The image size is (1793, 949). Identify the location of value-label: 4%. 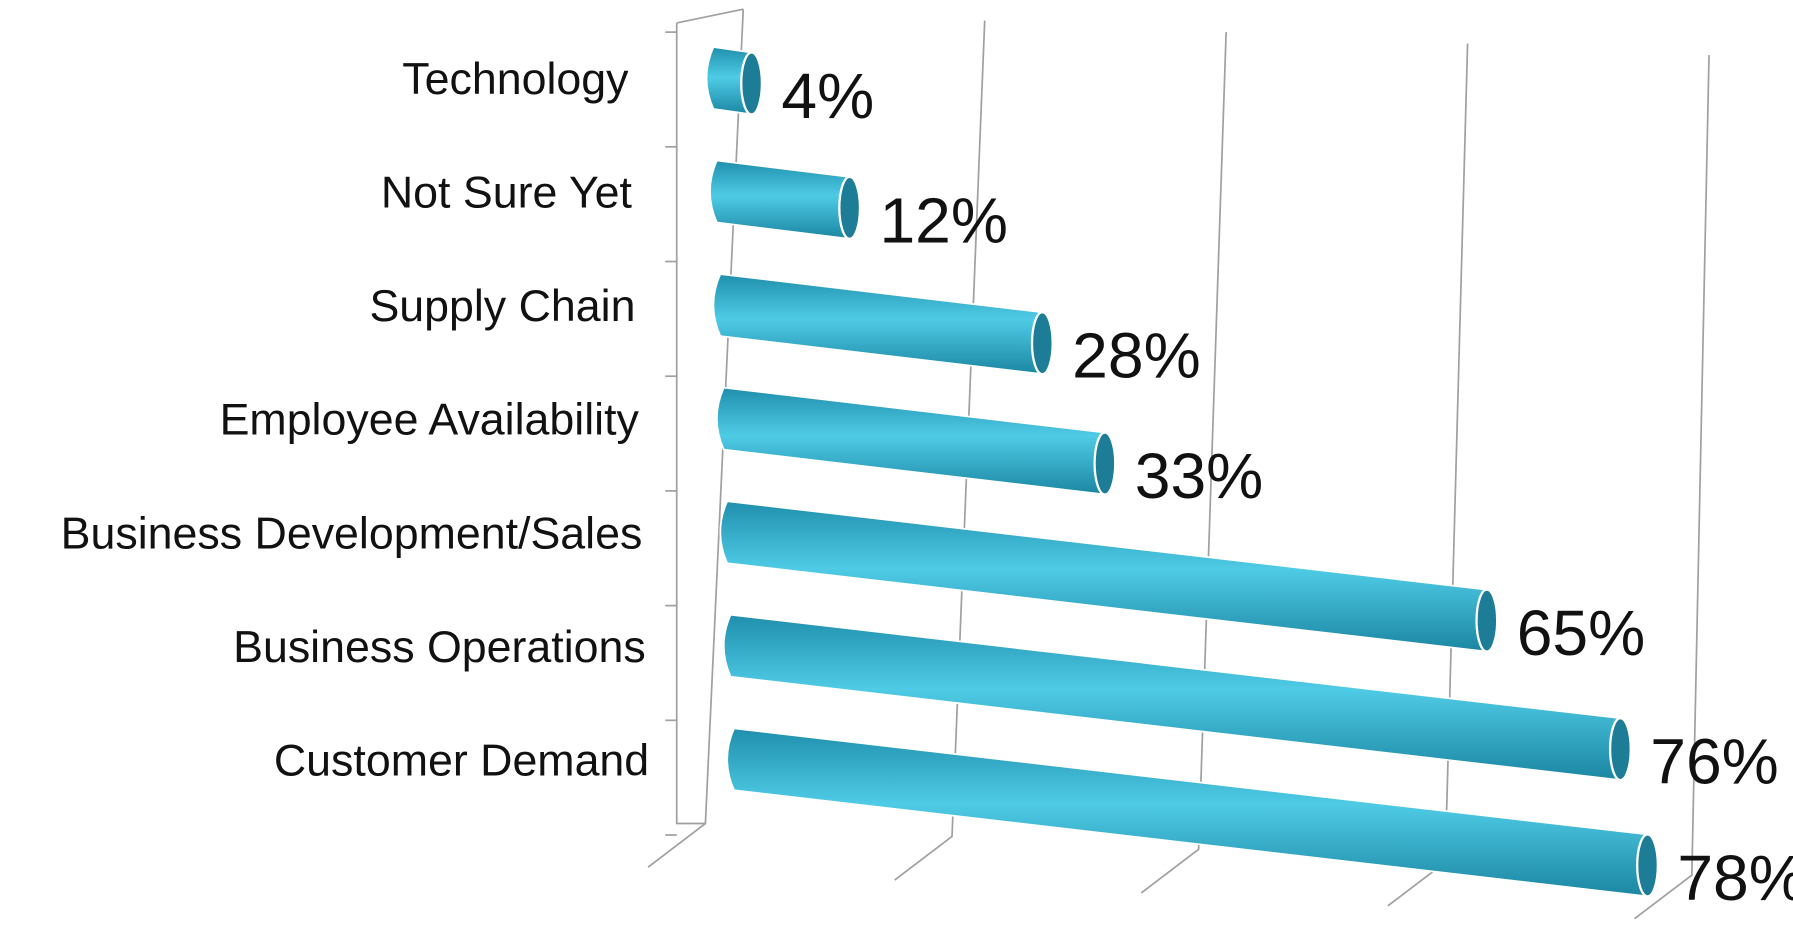
(827, 96).